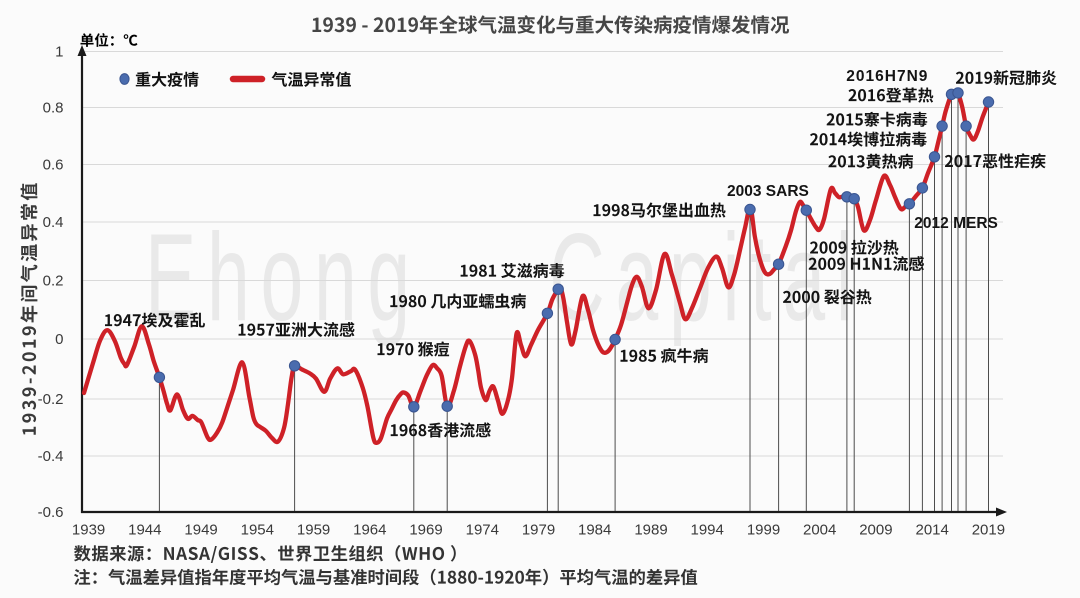 The width and height of the screenshot is (1080, 598). Describe the element at coordinates (763, 529) in the screenshot. I see `svg-text: 1999` at that location.